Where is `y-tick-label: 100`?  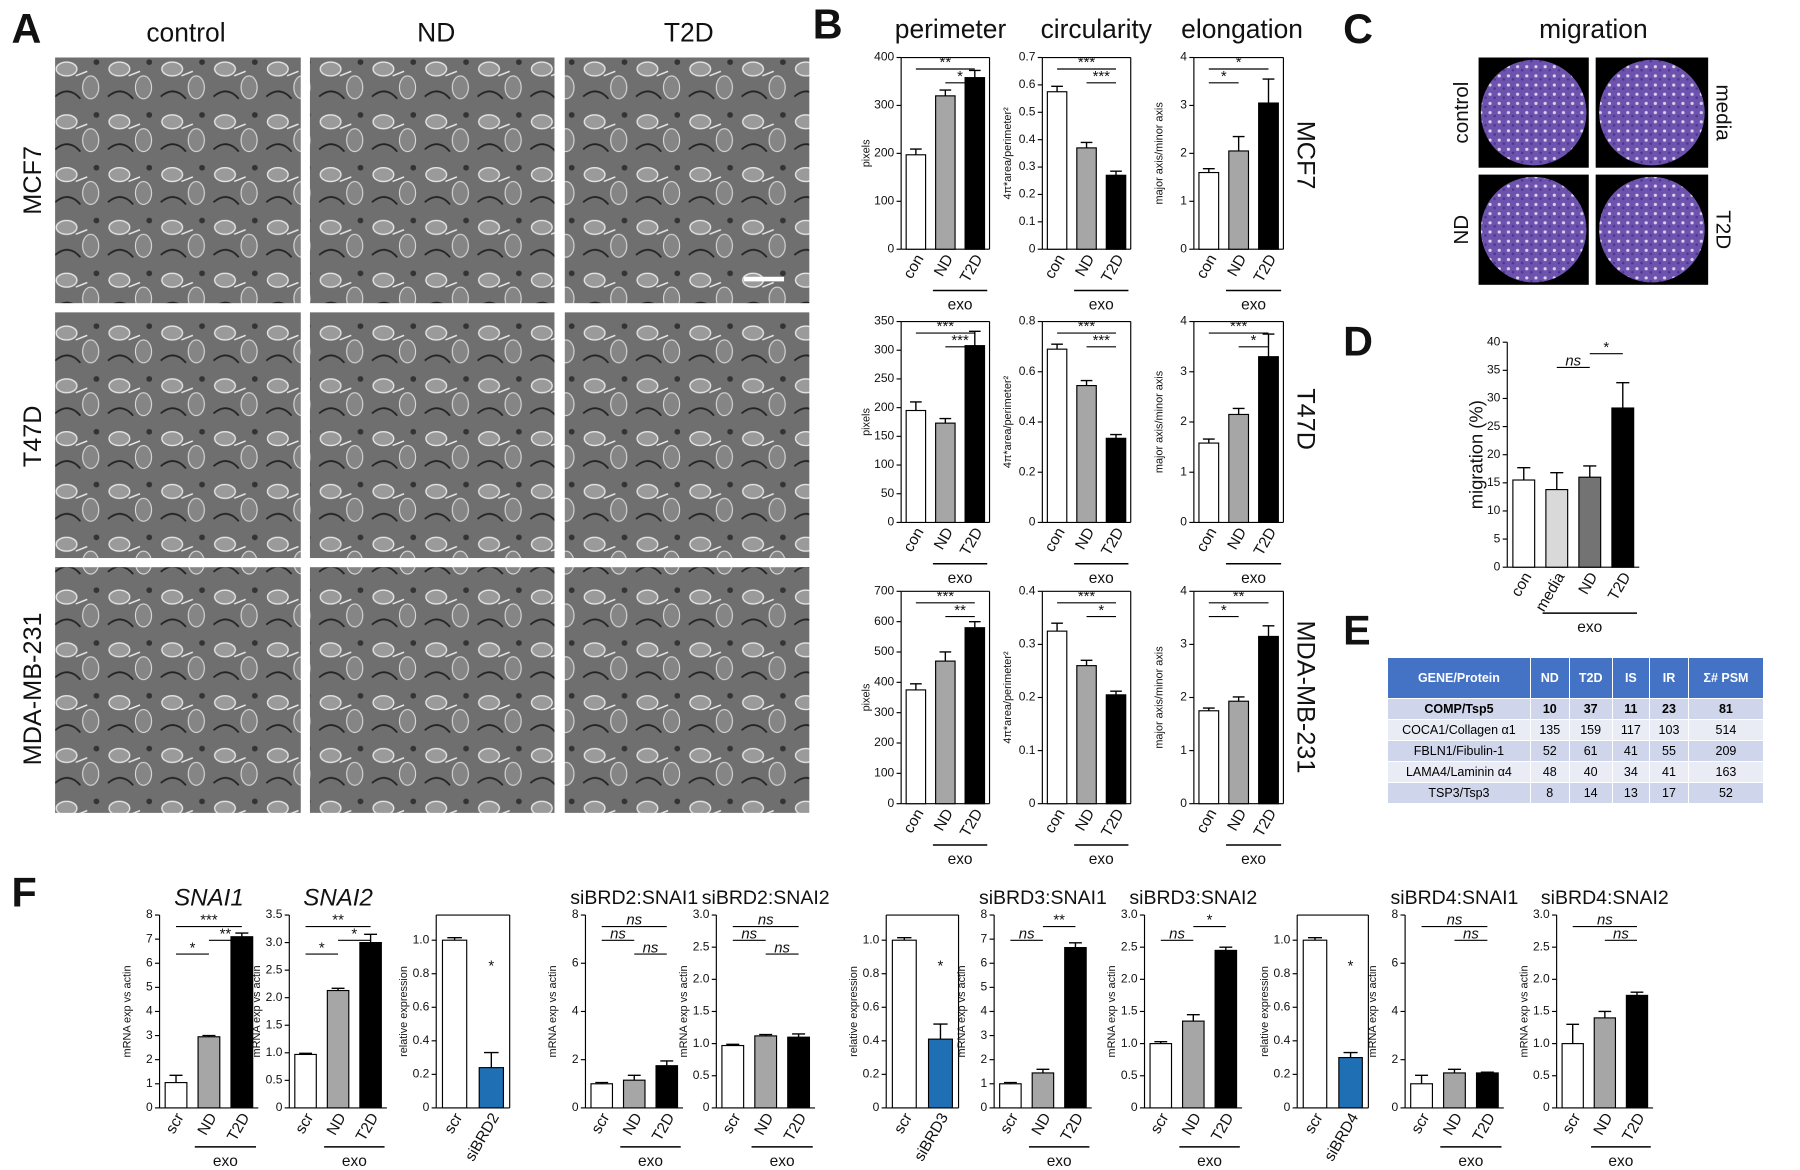 y-tick-label: 100 is located at coordinates (884, 773).